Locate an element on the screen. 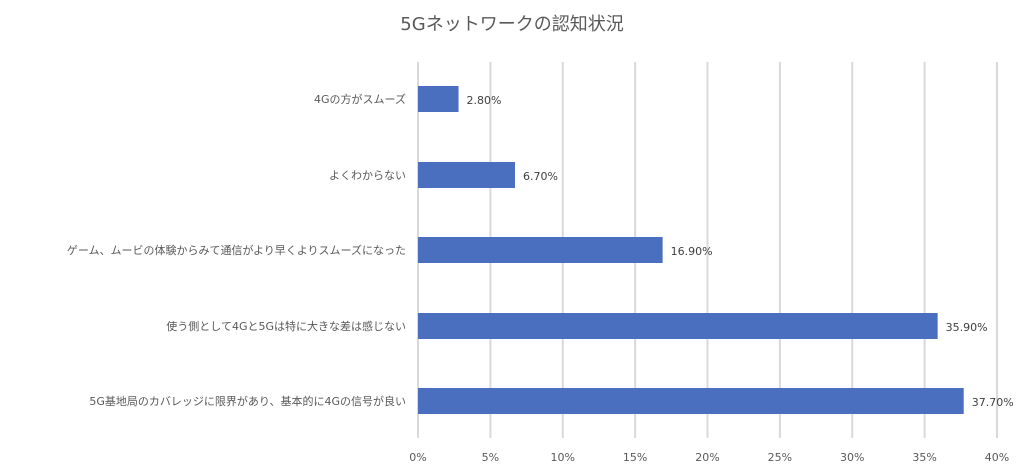 This screenshot has width=1024, height=470. data-label: 37.70% is located at coordinates (993, 402).